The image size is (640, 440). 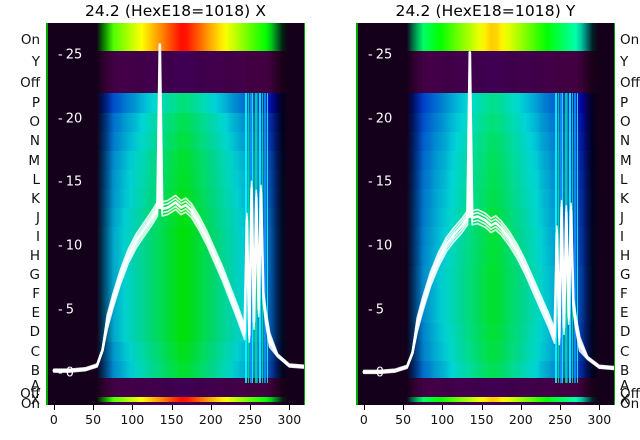 I want to click on category-label: Y, so click(x=35, y=62).